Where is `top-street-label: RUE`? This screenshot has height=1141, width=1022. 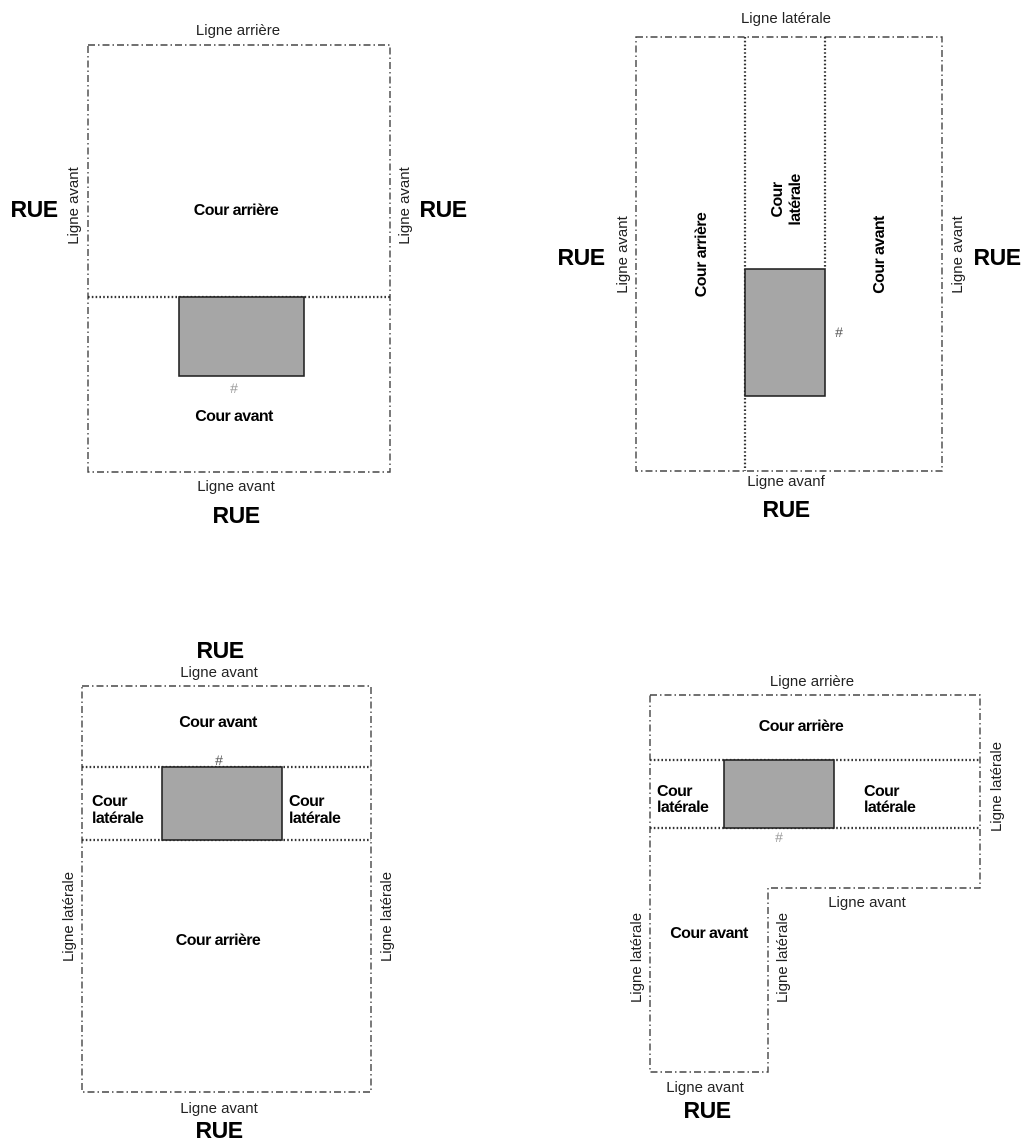
top-street-label: RUE is located at coordinates (219, 650).